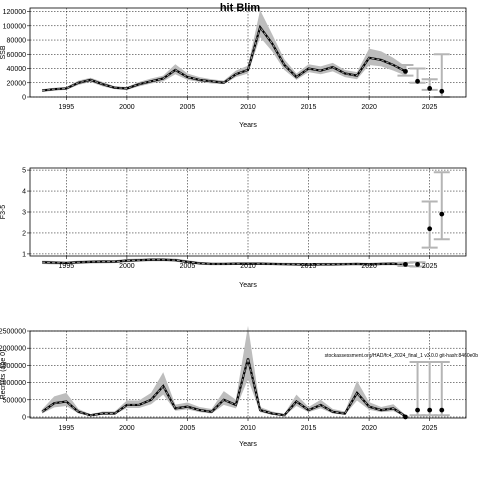 The image size is (480, 480). What do you see at coordinates (17, 83) in the screenshot?
I see `y-tick-label: 20000` at bounding box center [17, 83].